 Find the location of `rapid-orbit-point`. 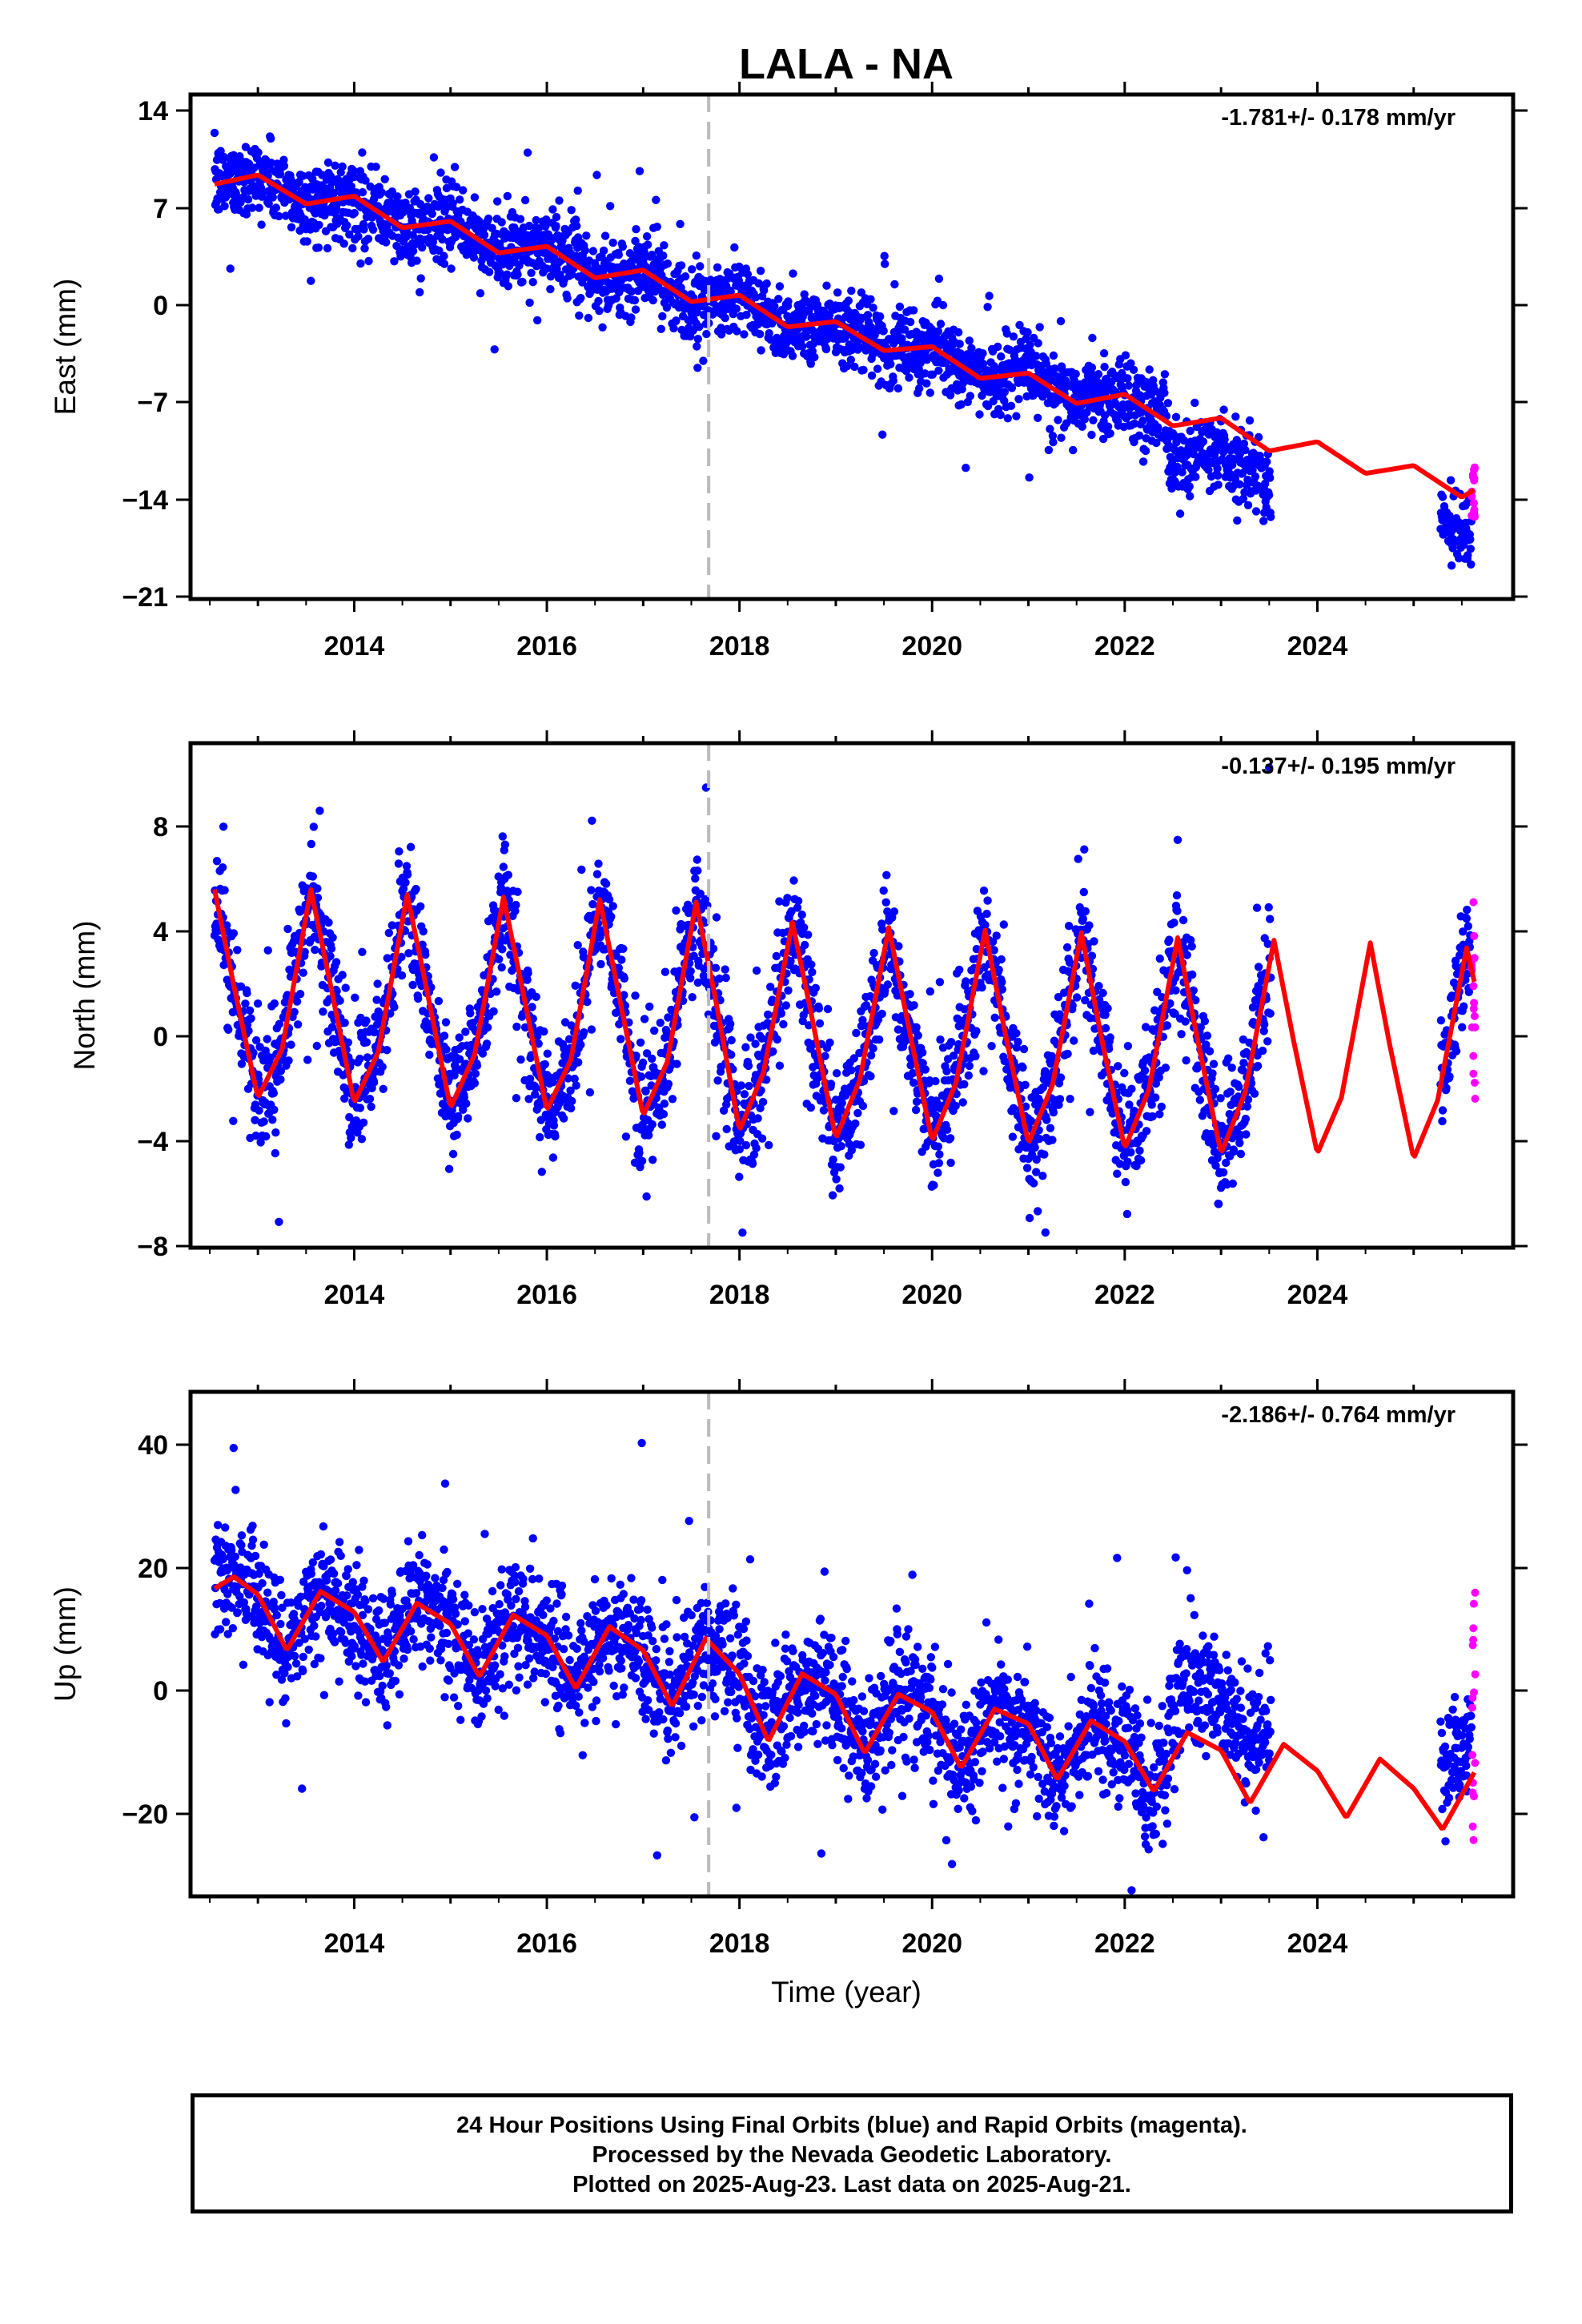

rapid-orbit-point is located at coordinates (1474, 478).